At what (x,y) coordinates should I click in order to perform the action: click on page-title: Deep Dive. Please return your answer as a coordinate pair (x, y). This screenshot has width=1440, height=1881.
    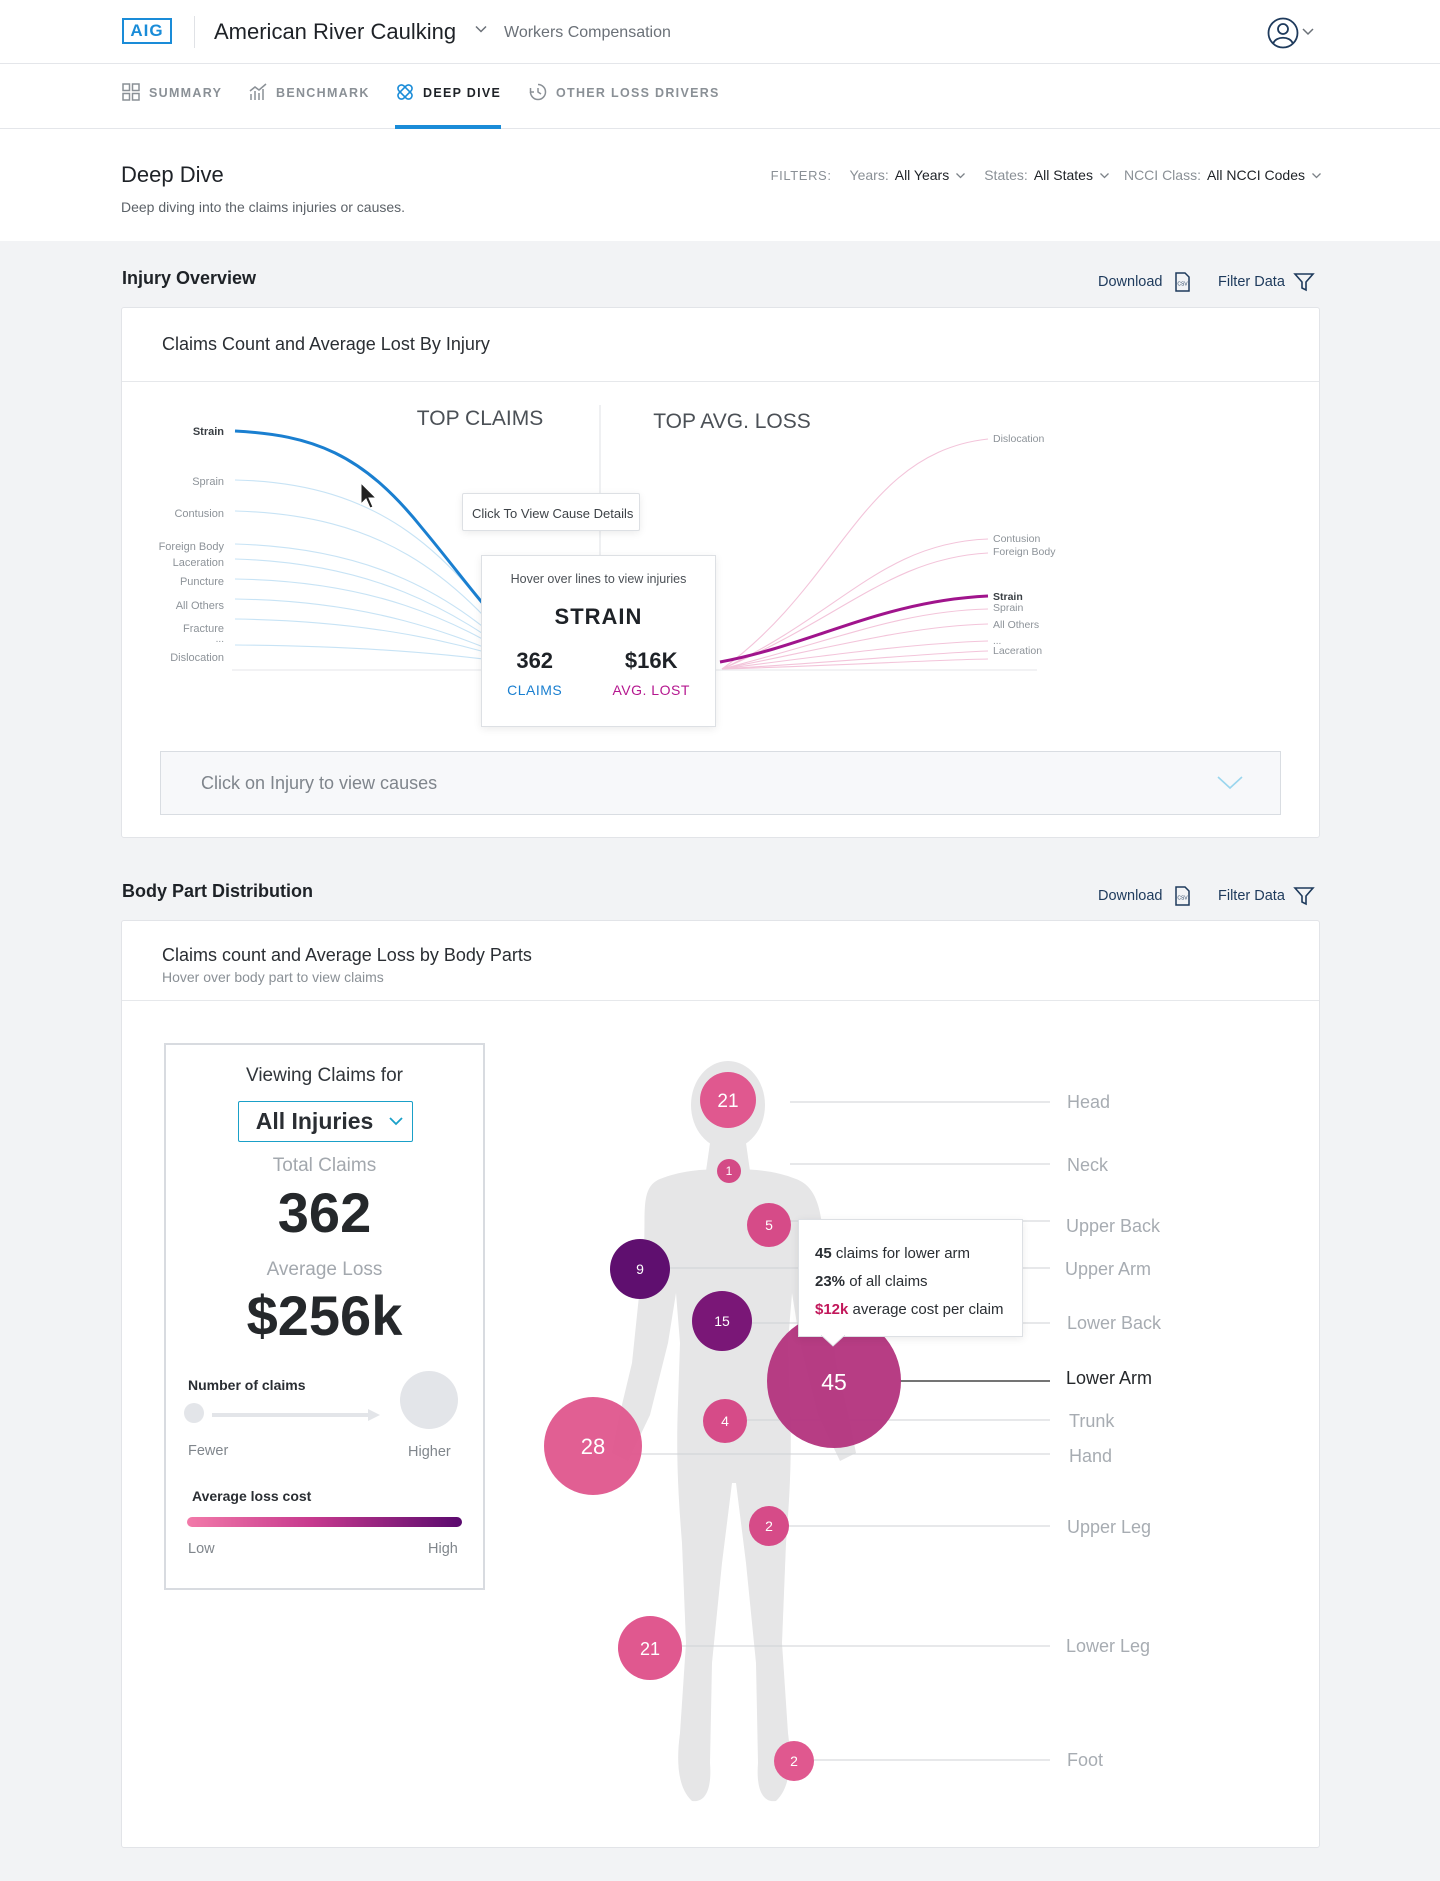
    Looking at the image, I should click on (172, 174).